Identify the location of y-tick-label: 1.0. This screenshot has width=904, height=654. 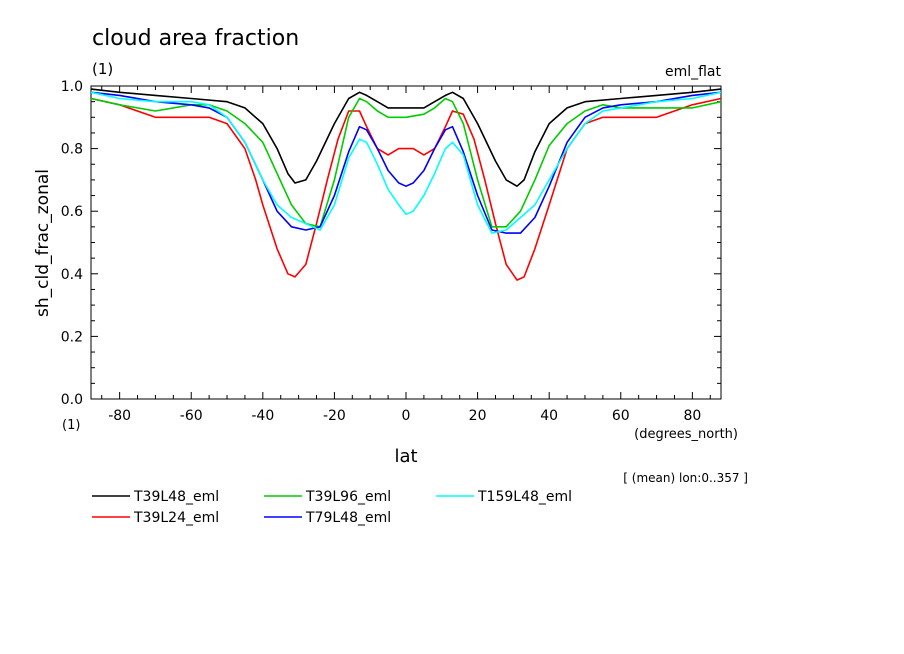
(72, 87).